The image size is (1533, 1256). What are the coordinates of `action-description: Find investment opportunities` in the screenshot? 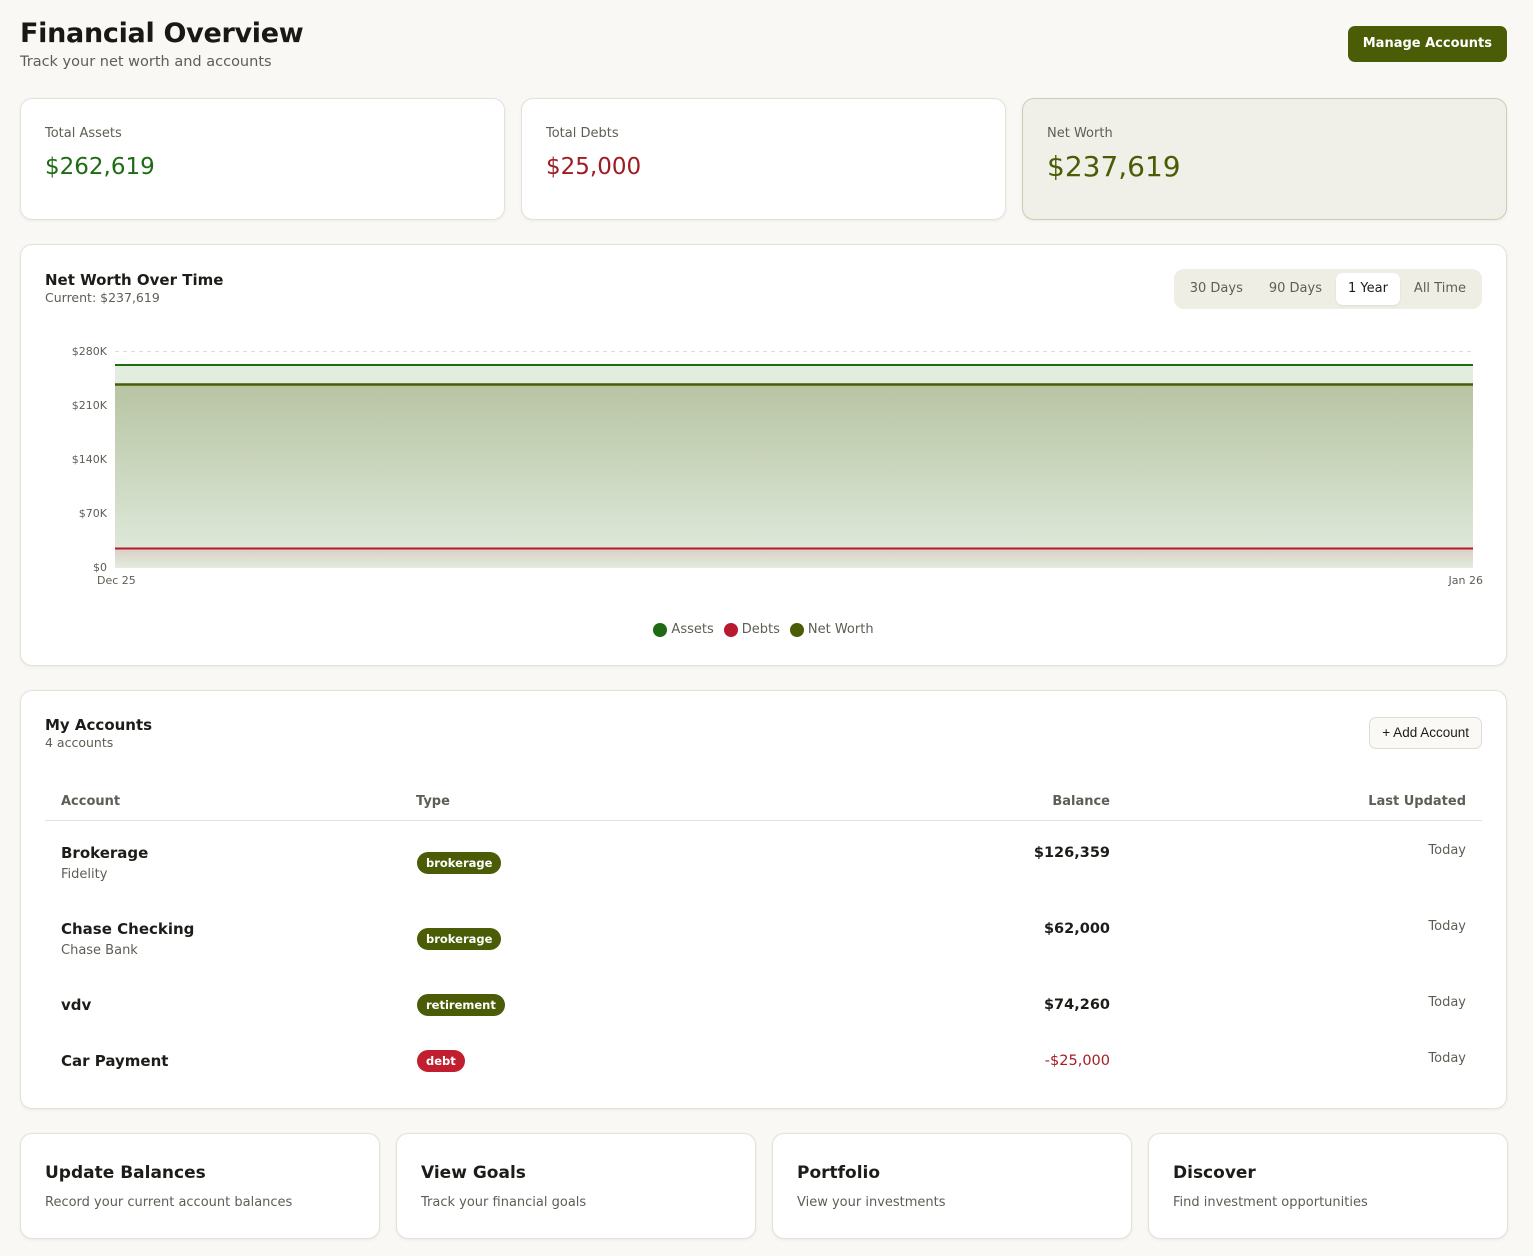 It's located at (1270, 1202).